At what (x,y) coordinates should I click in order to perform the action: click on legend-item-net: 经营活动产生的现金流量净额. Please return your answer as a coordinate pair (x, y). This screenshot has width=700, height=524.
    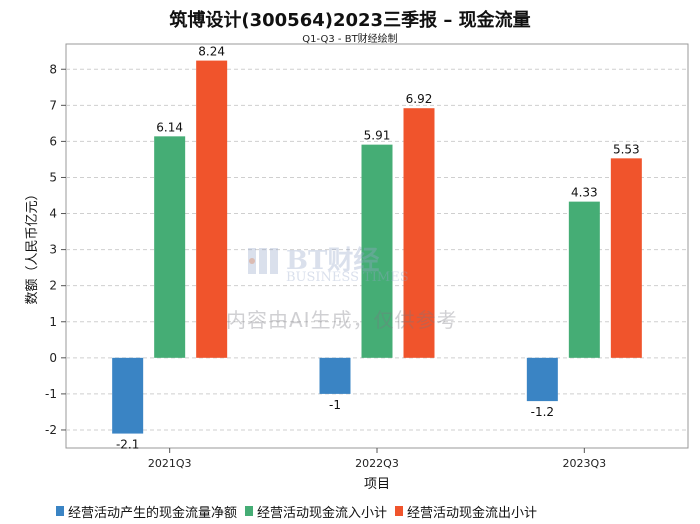
    Looking at the image, I should click on (146, 511).